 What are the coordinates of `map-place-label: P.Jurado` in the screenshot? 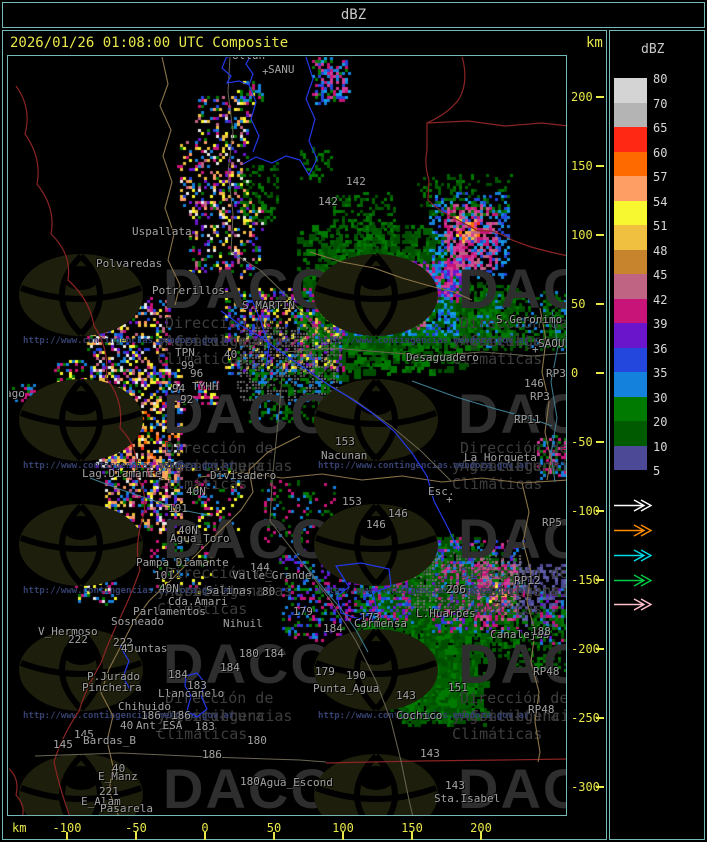 It's located at (113, 676).